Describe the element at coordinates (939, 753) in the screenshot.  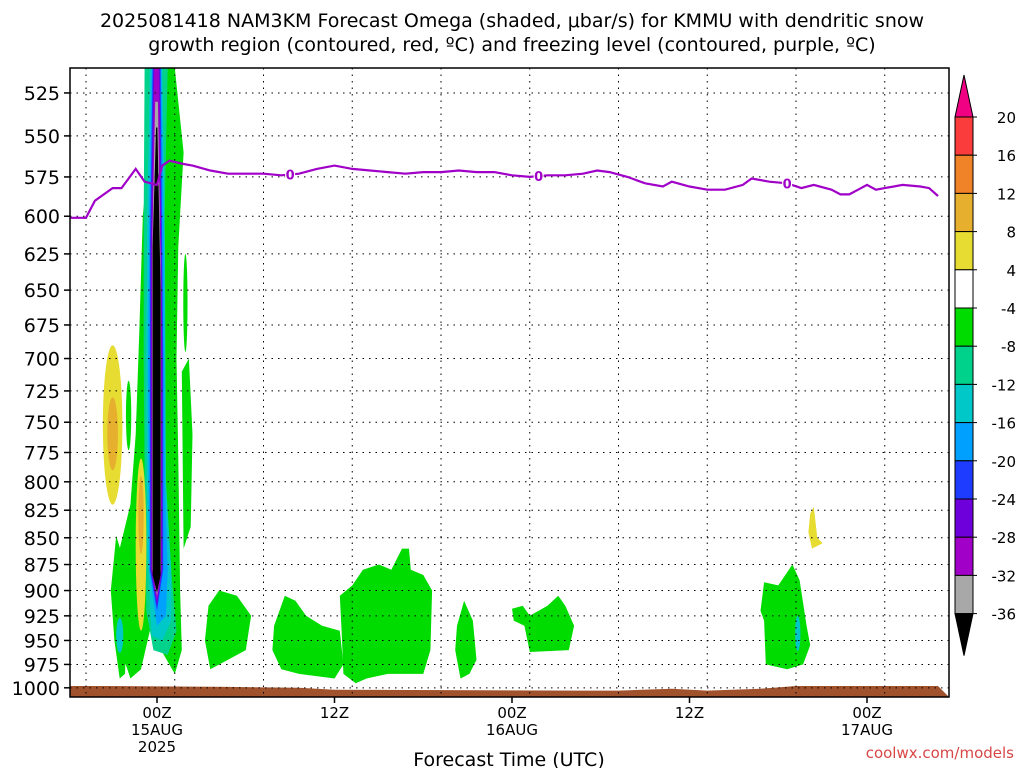
I see `watermark: coolwx.com/models` at that location.